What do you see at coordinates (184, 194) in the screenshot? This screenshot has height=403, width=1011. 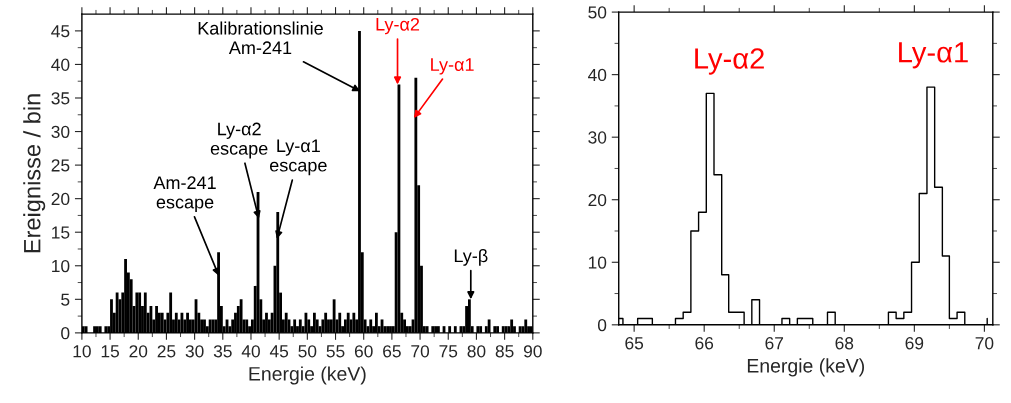 I see `annotation: Am-241 escape` at bounding box center [184, 194].